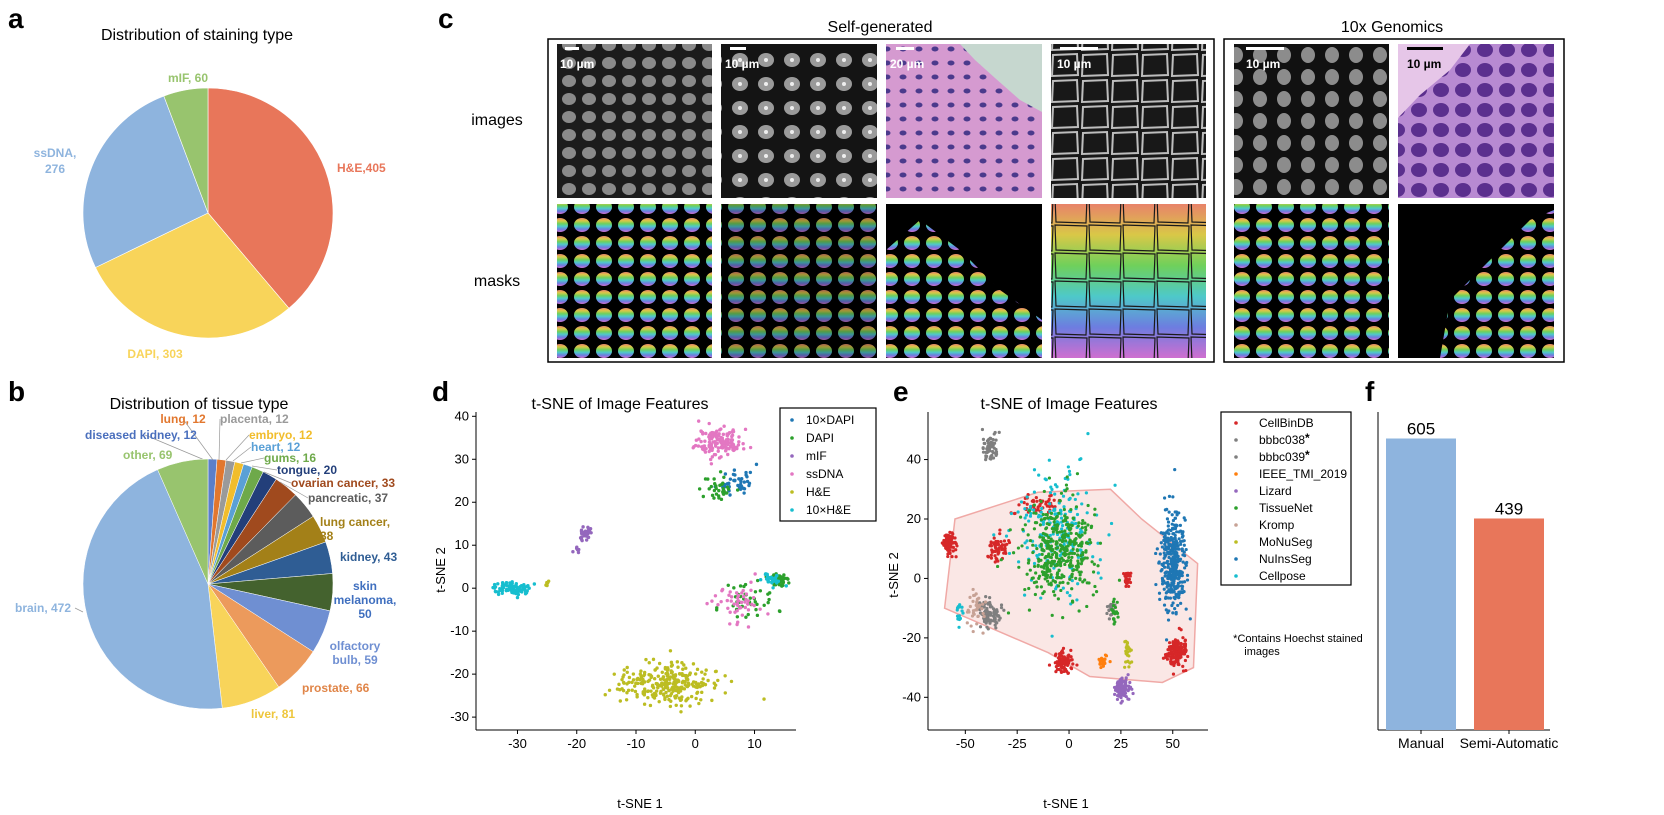 This screenshot has height=815, width=1664. I want to click on x-tick-label: 25, so click(1121, 743).